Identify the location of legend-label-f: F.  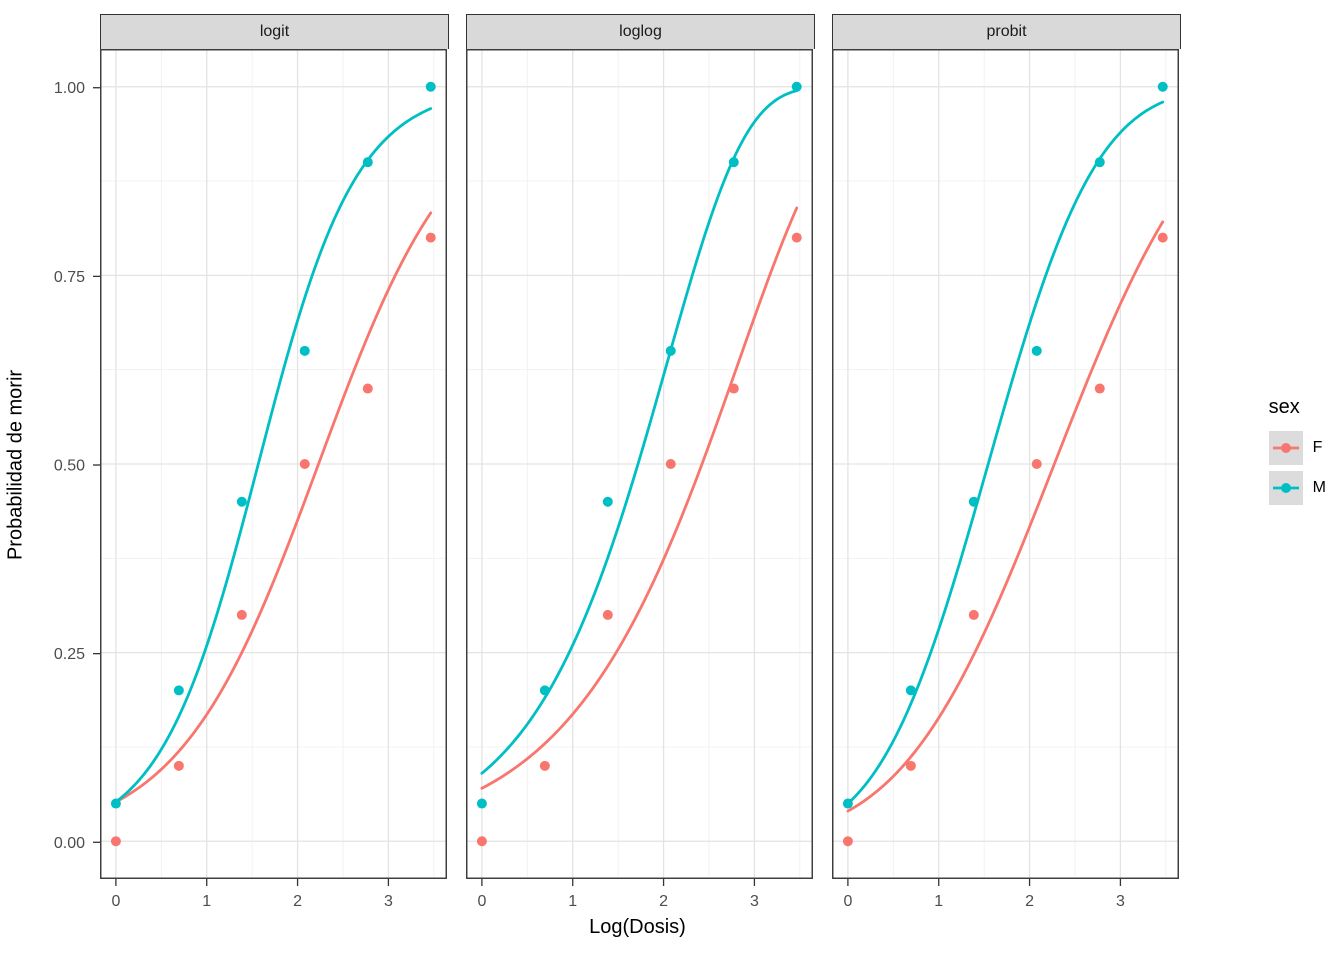
(1317, 447).